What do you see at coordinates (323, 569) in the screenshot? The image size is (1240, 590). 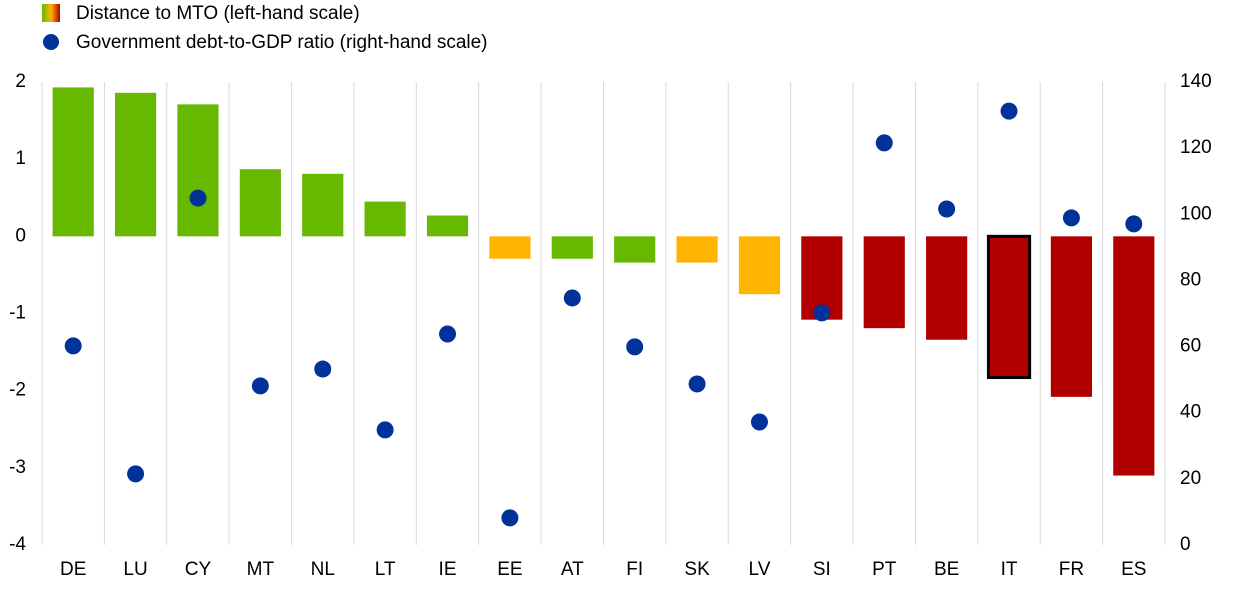 I see `x-tick-label: NL` at bounding box center [323, 569].